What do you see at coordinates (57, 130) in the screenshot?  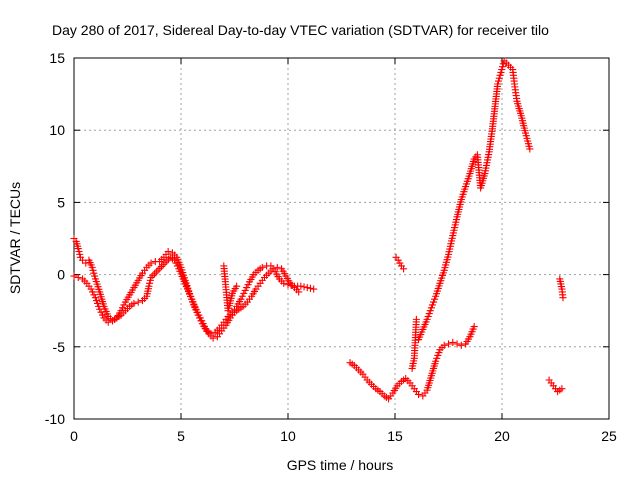 I see `y-tick-label: 10` at bounding box center [57, 130].